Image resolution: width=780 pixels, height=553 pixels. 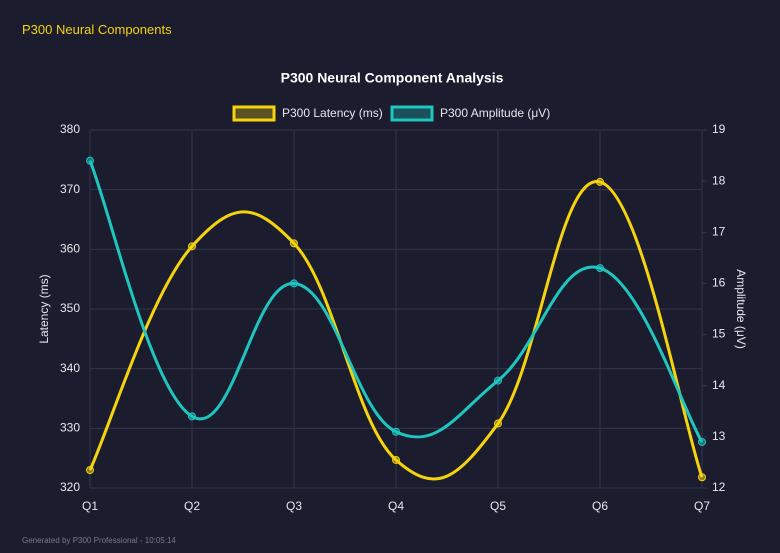 What do you see at coordinates (600, 506) in the screenshot?
I see `x-tick-label: Q6` at bounding box center [600, 506].